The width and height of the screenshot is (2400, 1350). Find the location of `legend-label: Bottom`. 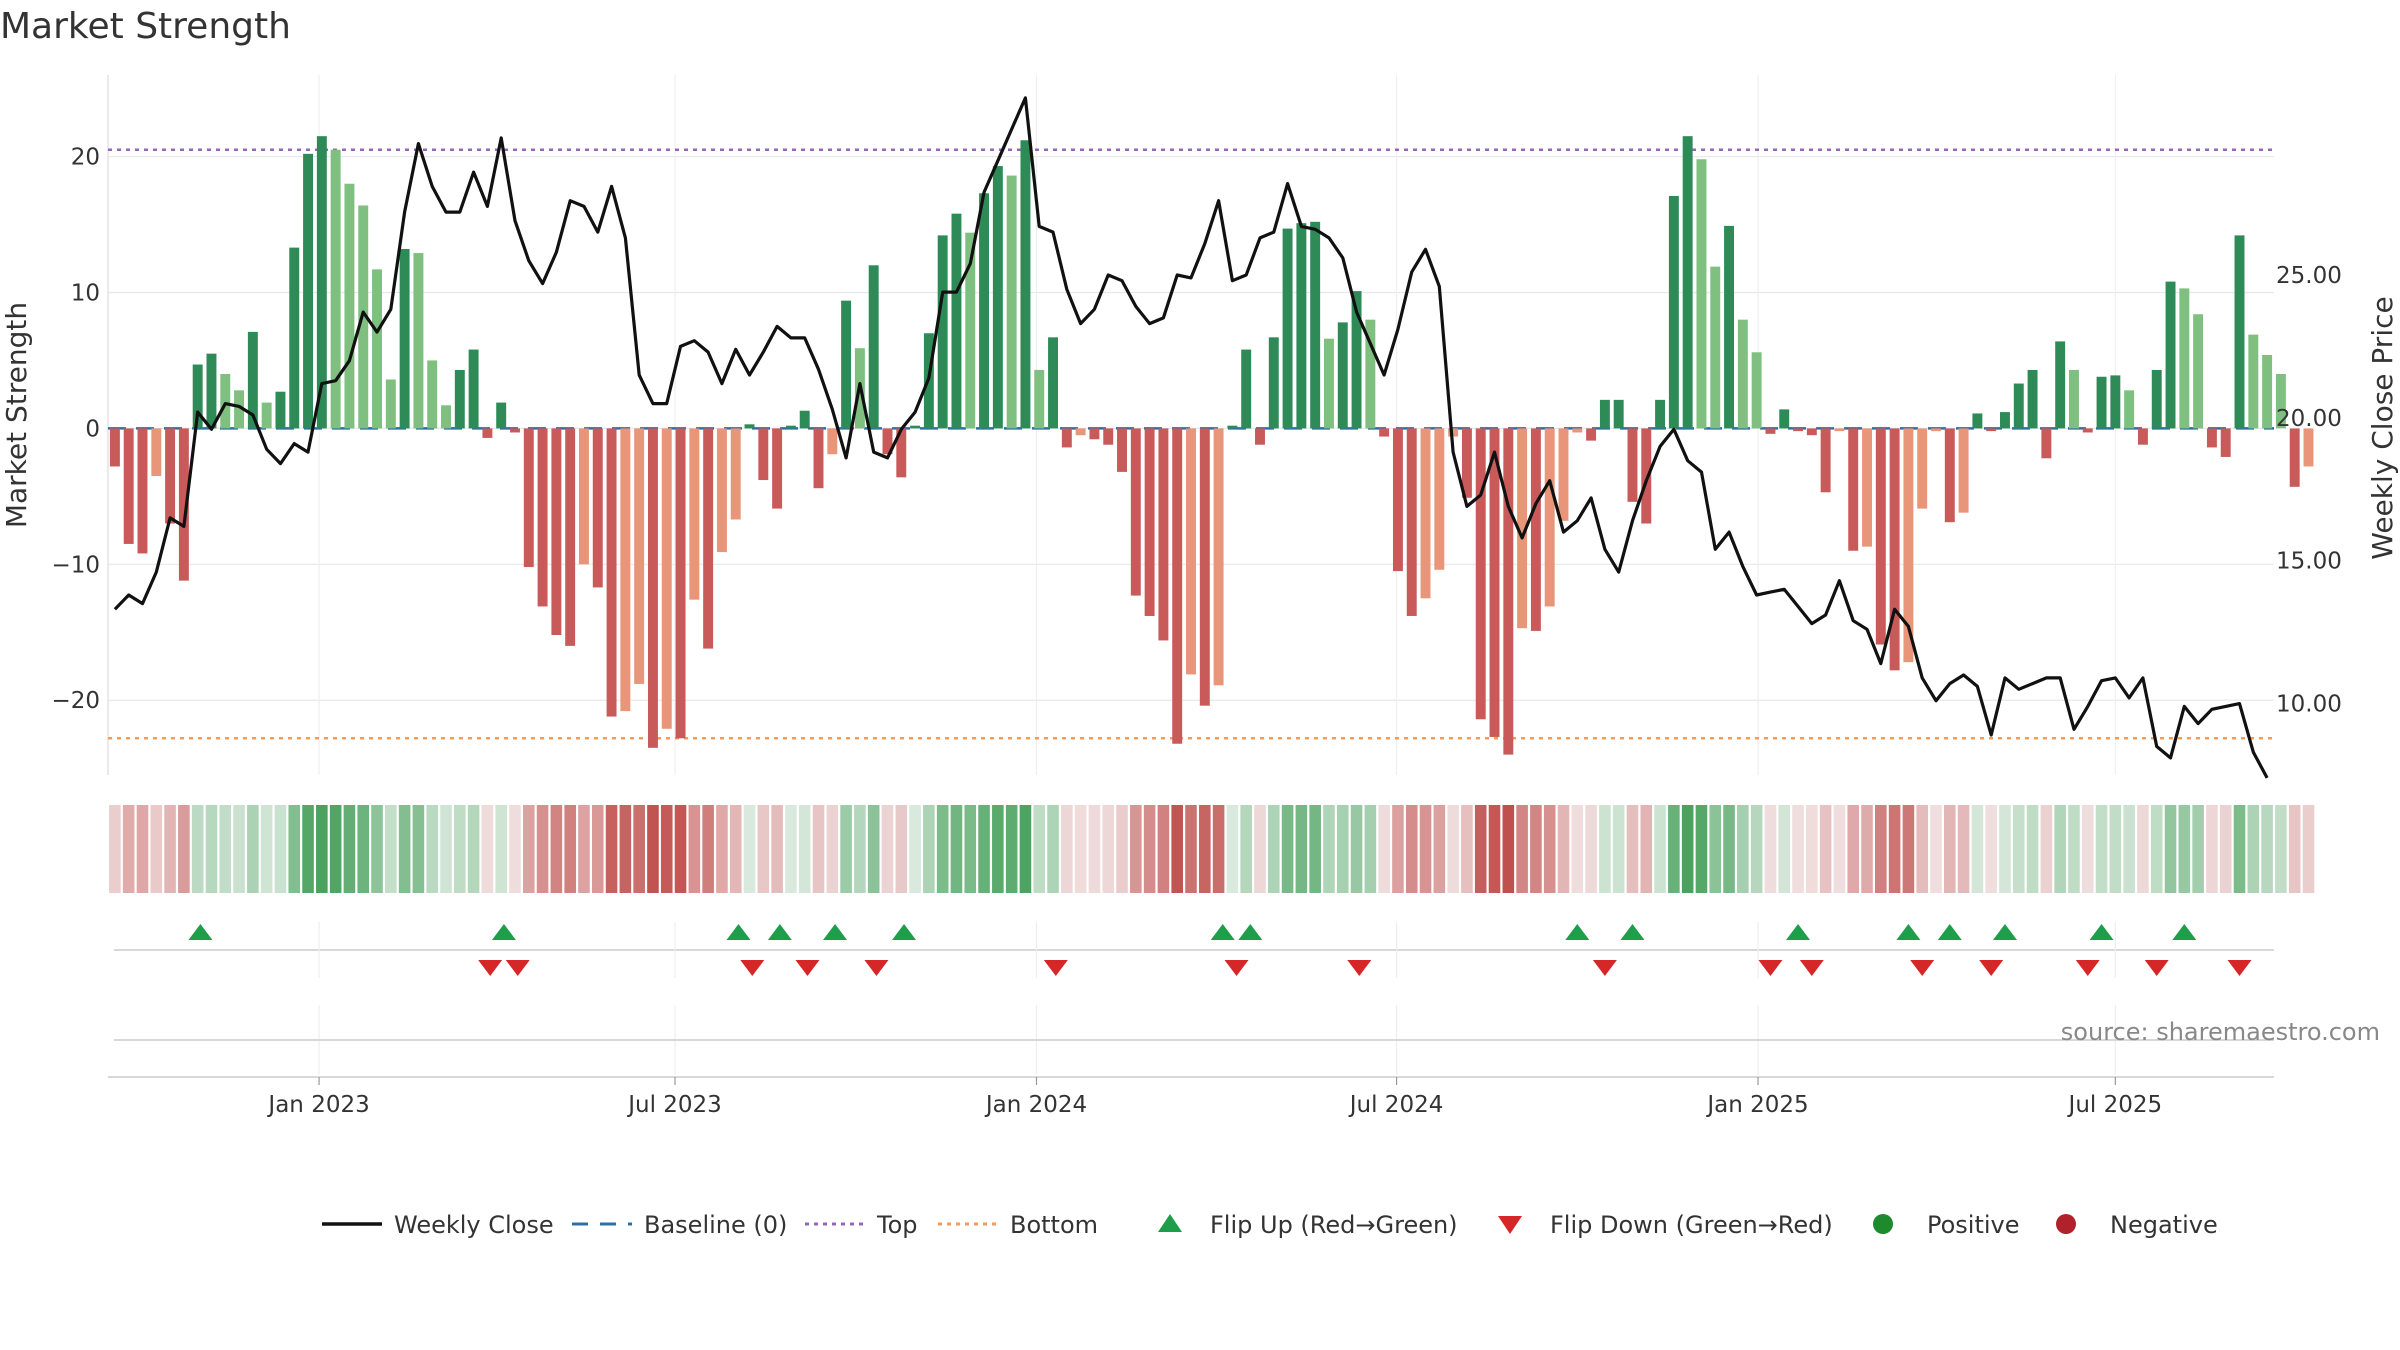

legend-label: Bottom is located at coordinates (1054, 1225).